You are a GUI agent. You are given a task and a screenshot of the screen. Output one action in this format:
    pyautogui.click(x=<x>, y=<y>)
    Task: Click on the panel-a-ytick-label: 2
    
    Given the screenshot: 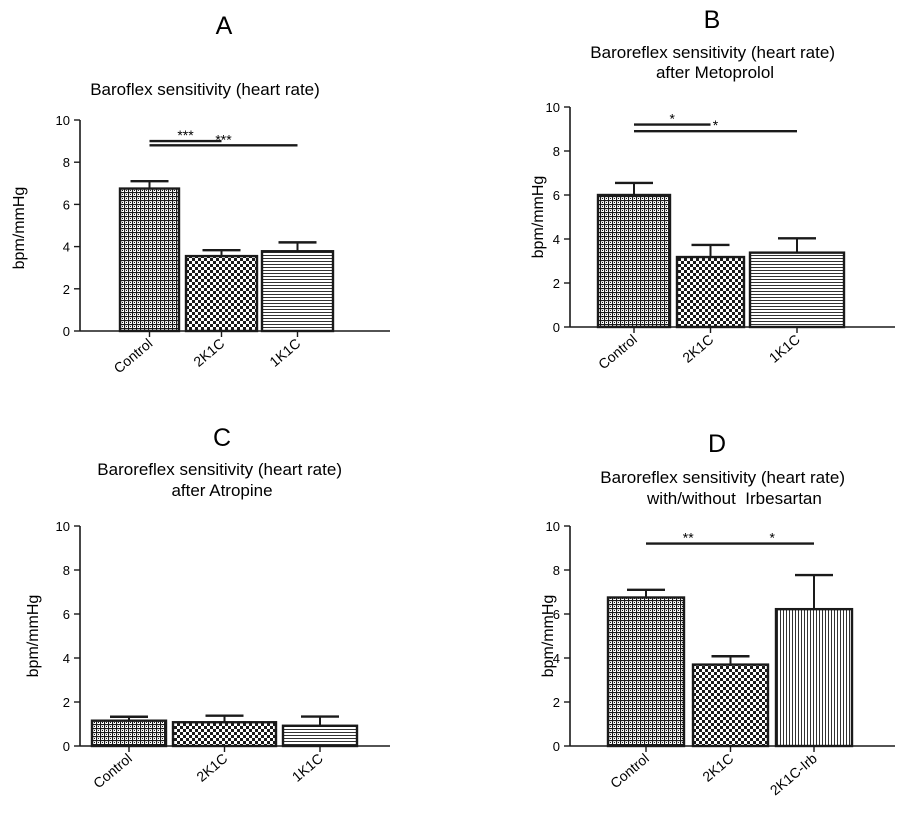 What is the action you would take?
    pyautogui.click(x=66, y=289)
    